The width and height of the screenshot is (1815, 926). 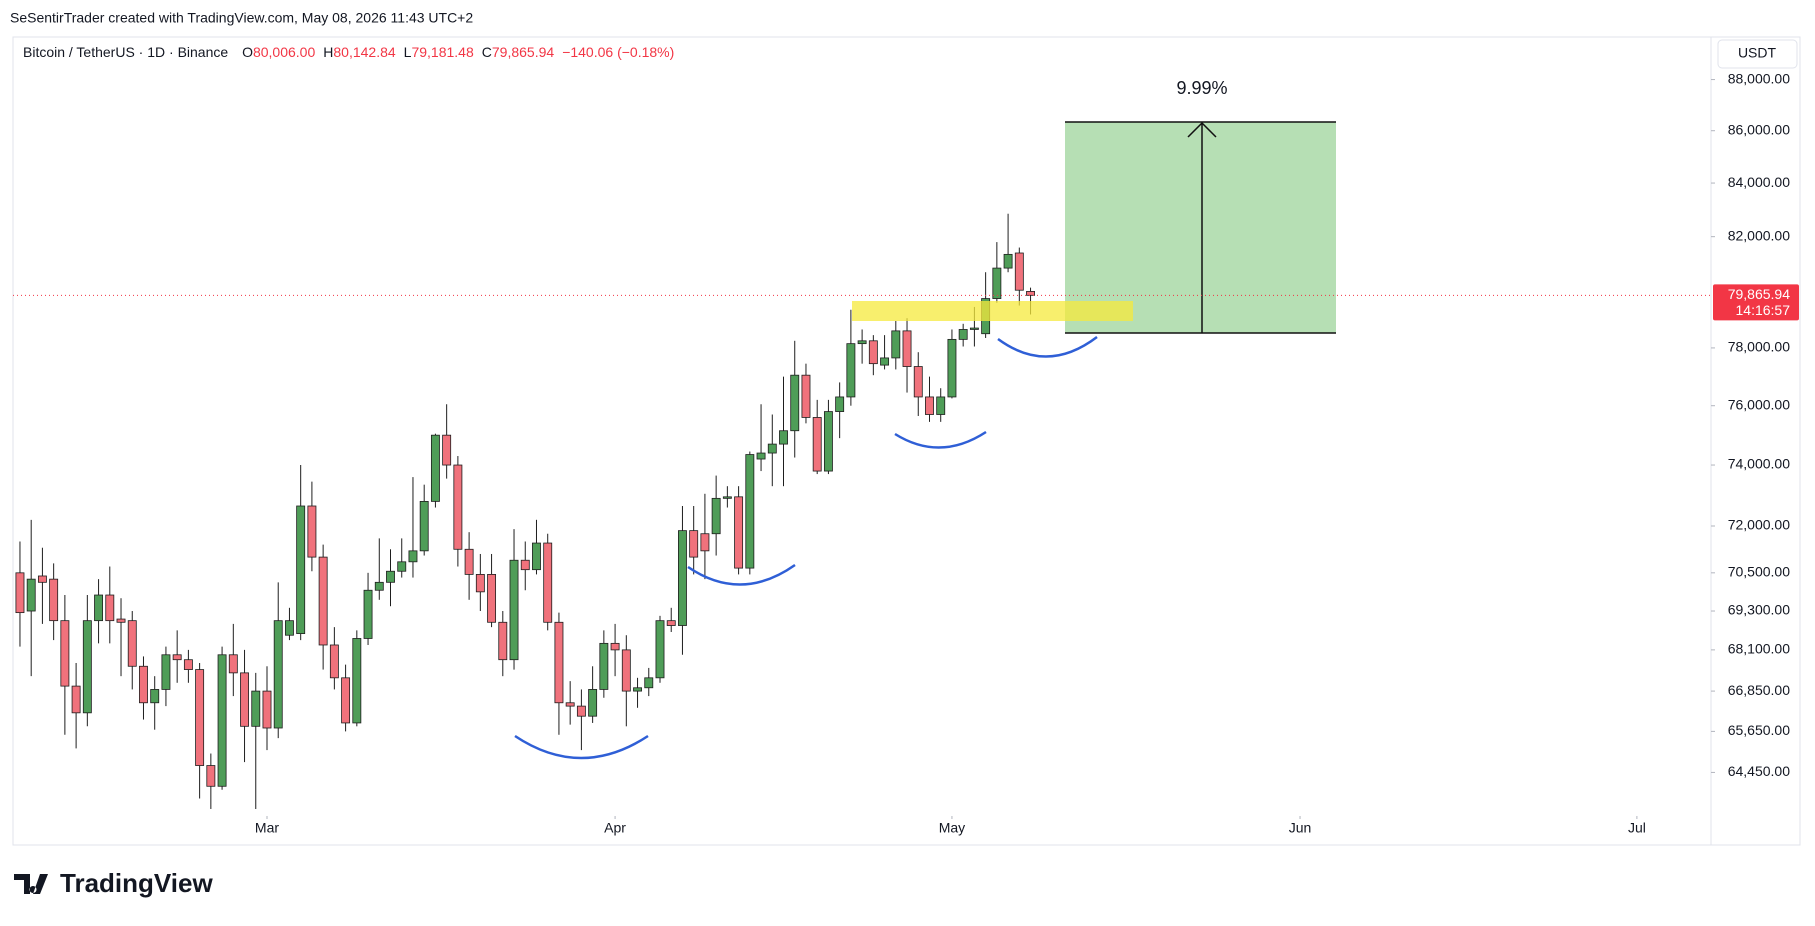 I want to click on x-tick-label: Jun, so click(x=1300, y=828).